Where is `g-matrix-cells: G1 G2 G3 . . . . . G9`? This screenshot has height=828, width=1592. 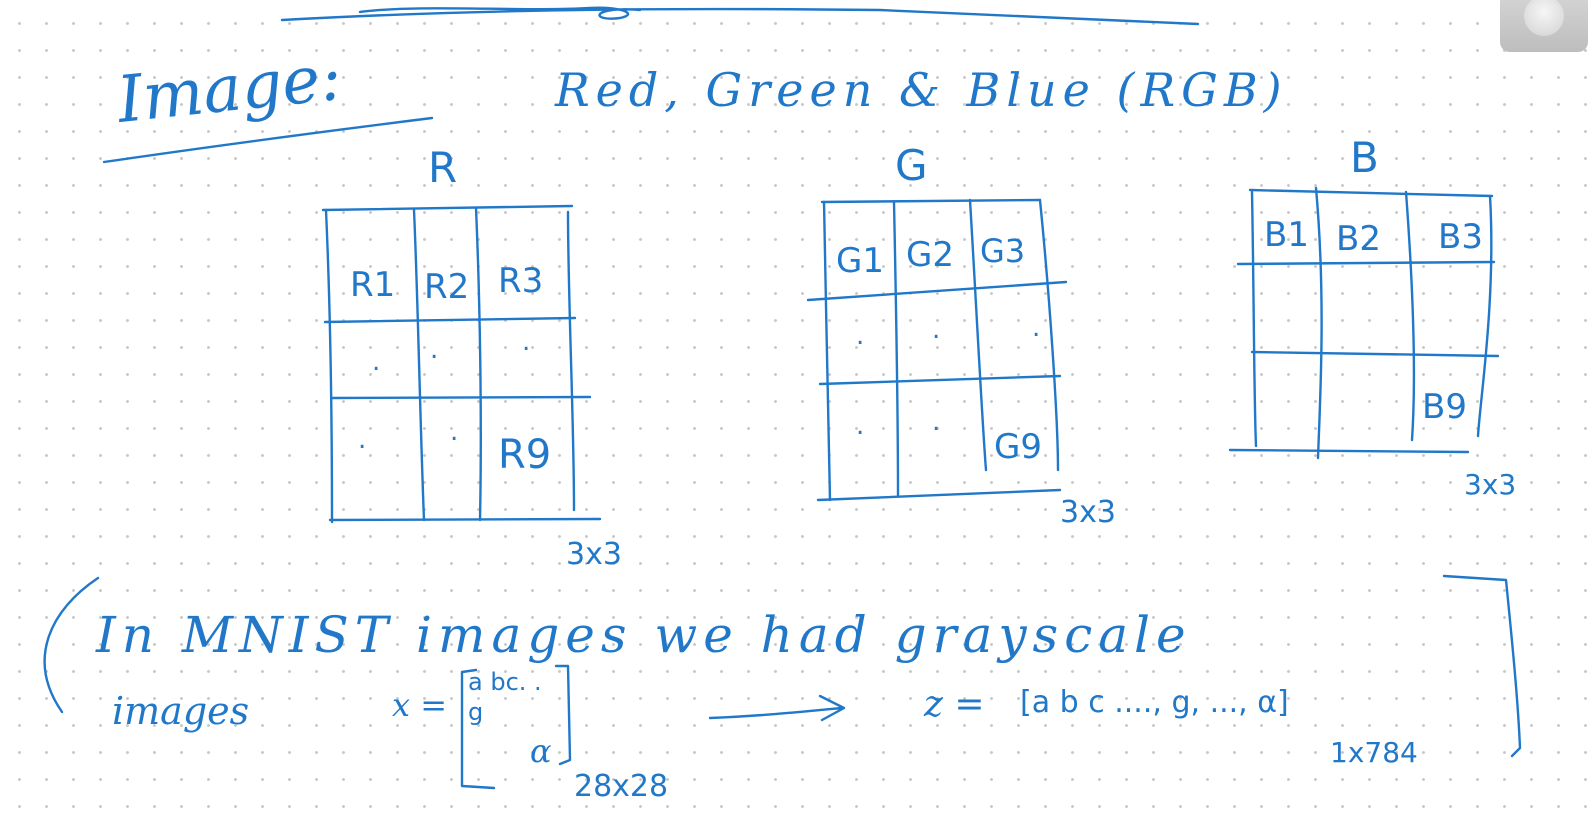
g-matrix-cells: G1 G2 G3 . . . . . G9 is located at coordinates (939, 349).